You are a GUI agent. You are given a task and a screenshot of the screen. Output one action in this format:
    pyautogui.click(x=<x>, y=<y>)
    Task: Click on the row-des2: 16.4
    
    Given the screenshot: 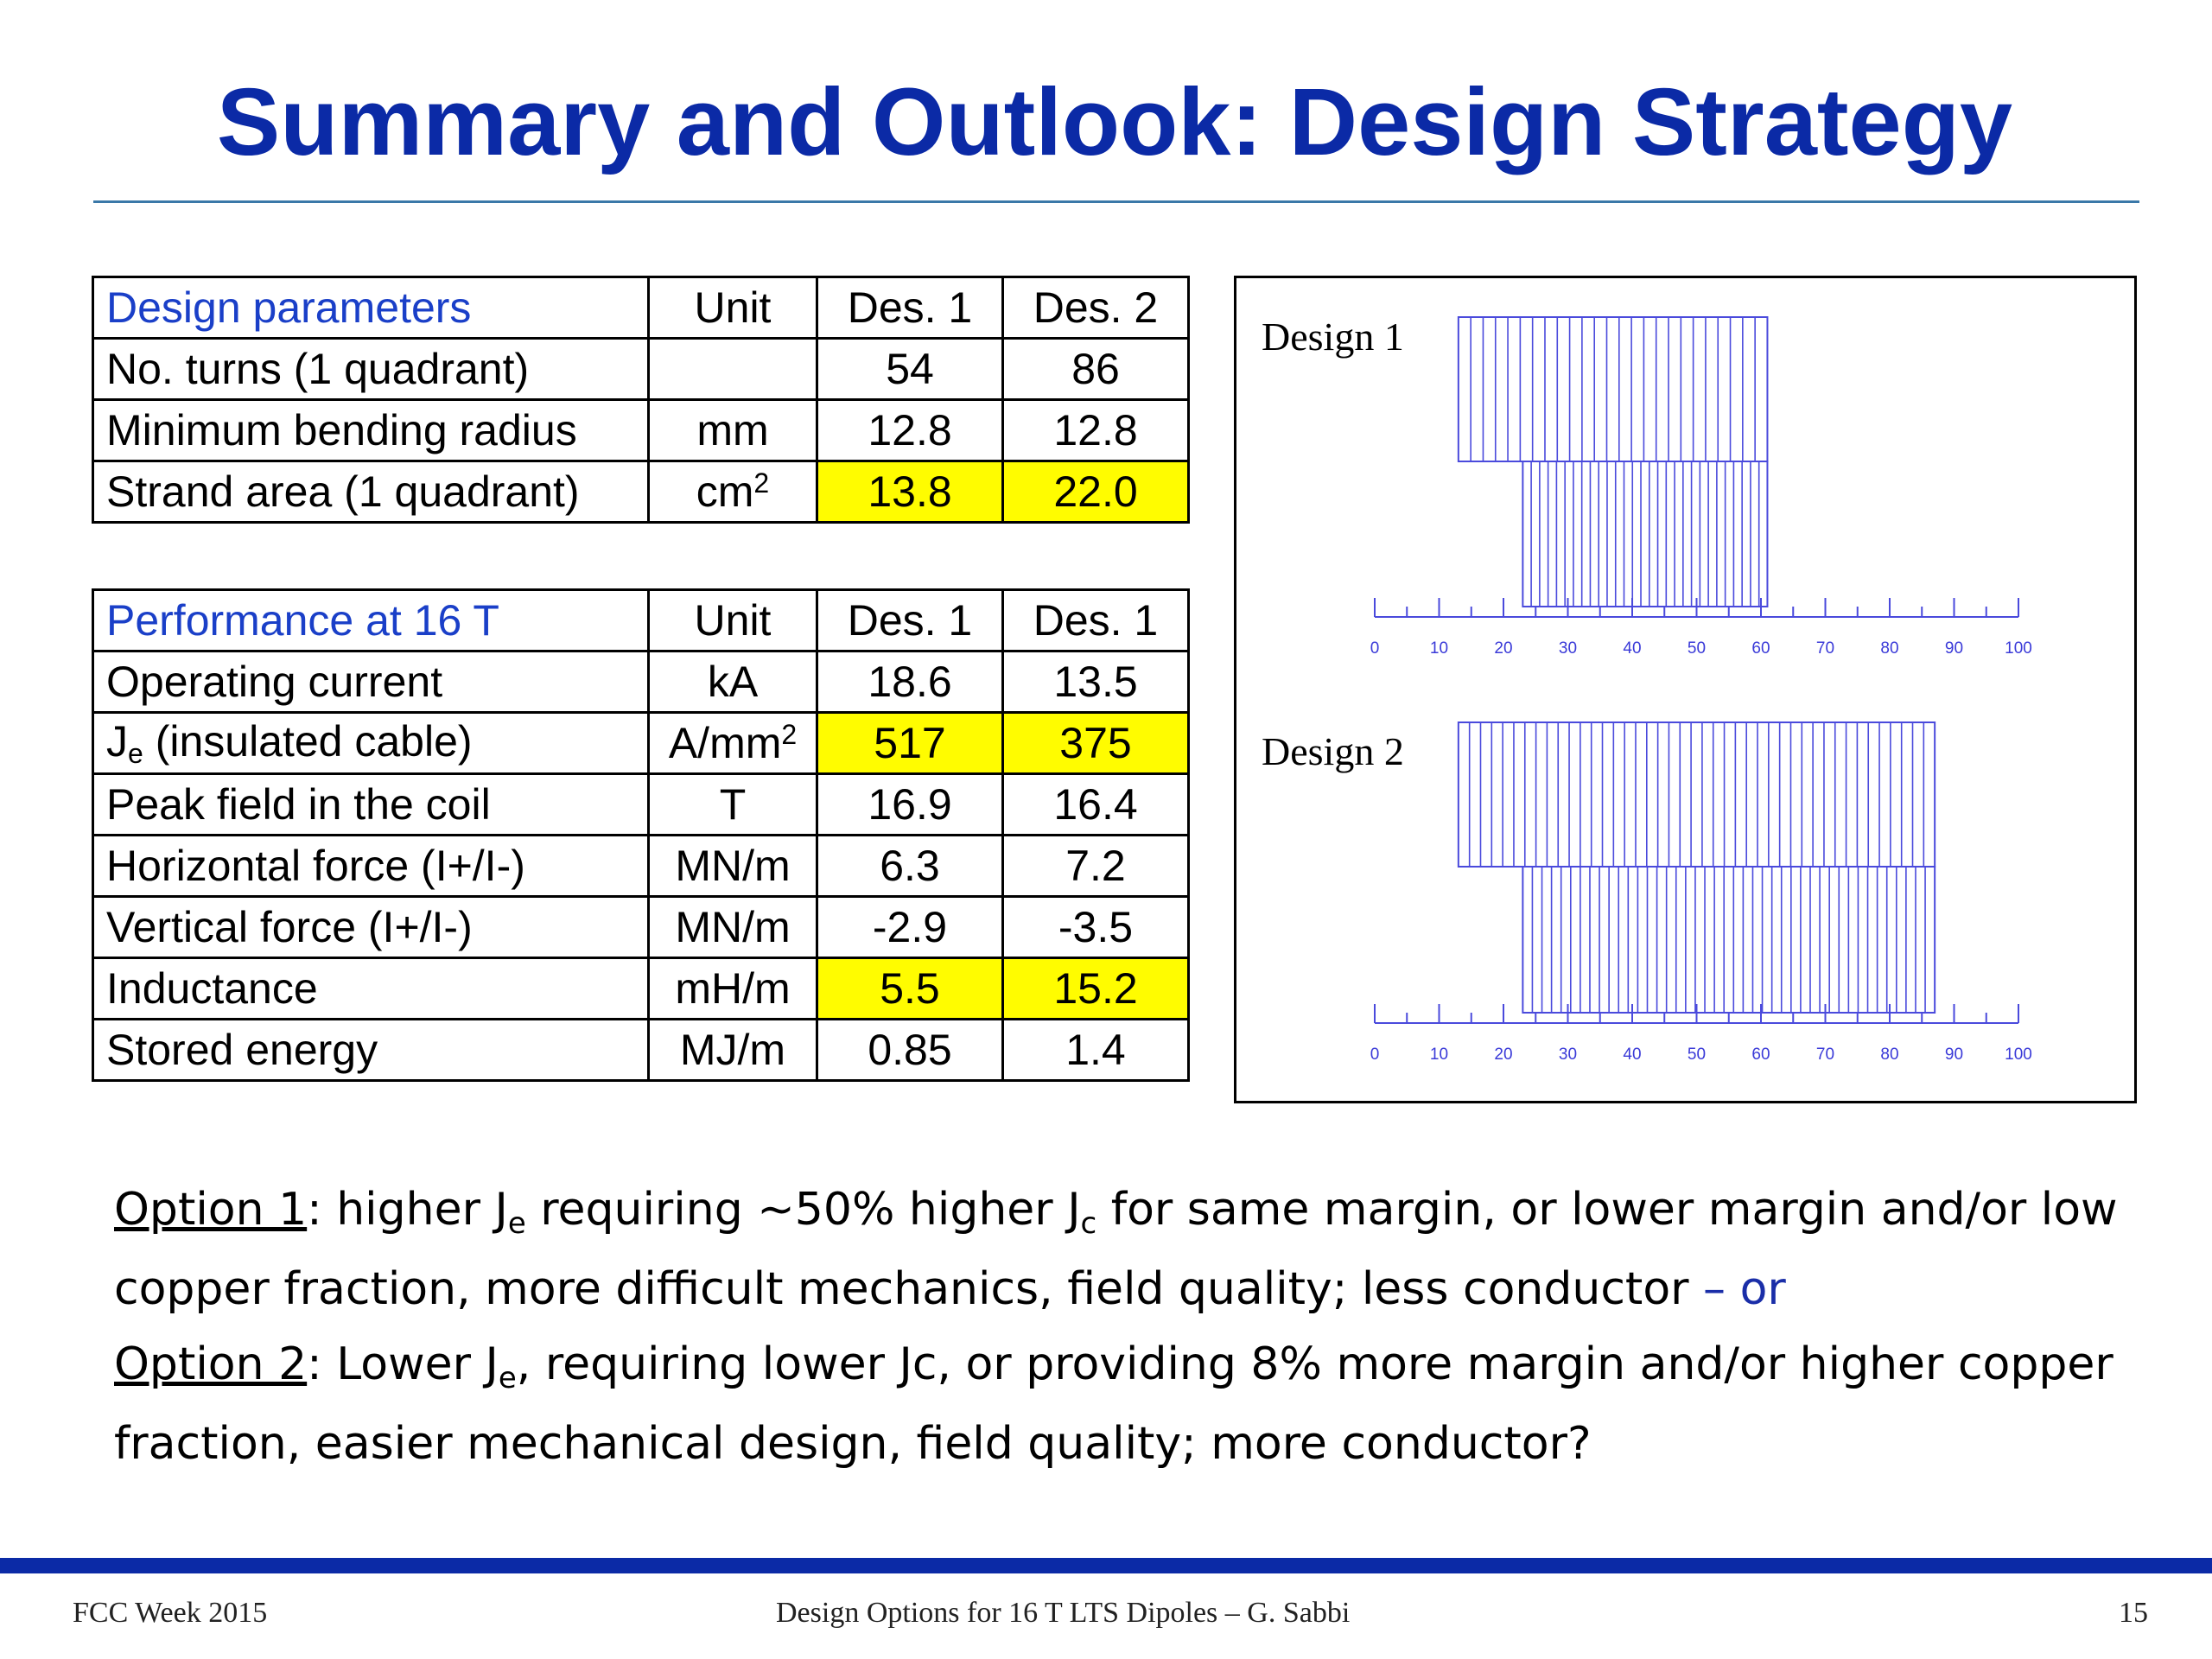 What is the action you would take?
    pyautogui.click(x=1095, y=804)
    